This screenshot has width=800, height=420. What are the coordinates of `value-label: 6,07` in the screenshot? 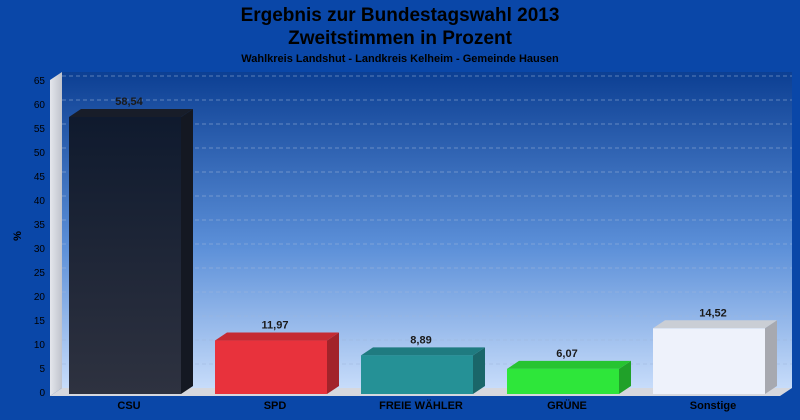 It's located at (566, 354).